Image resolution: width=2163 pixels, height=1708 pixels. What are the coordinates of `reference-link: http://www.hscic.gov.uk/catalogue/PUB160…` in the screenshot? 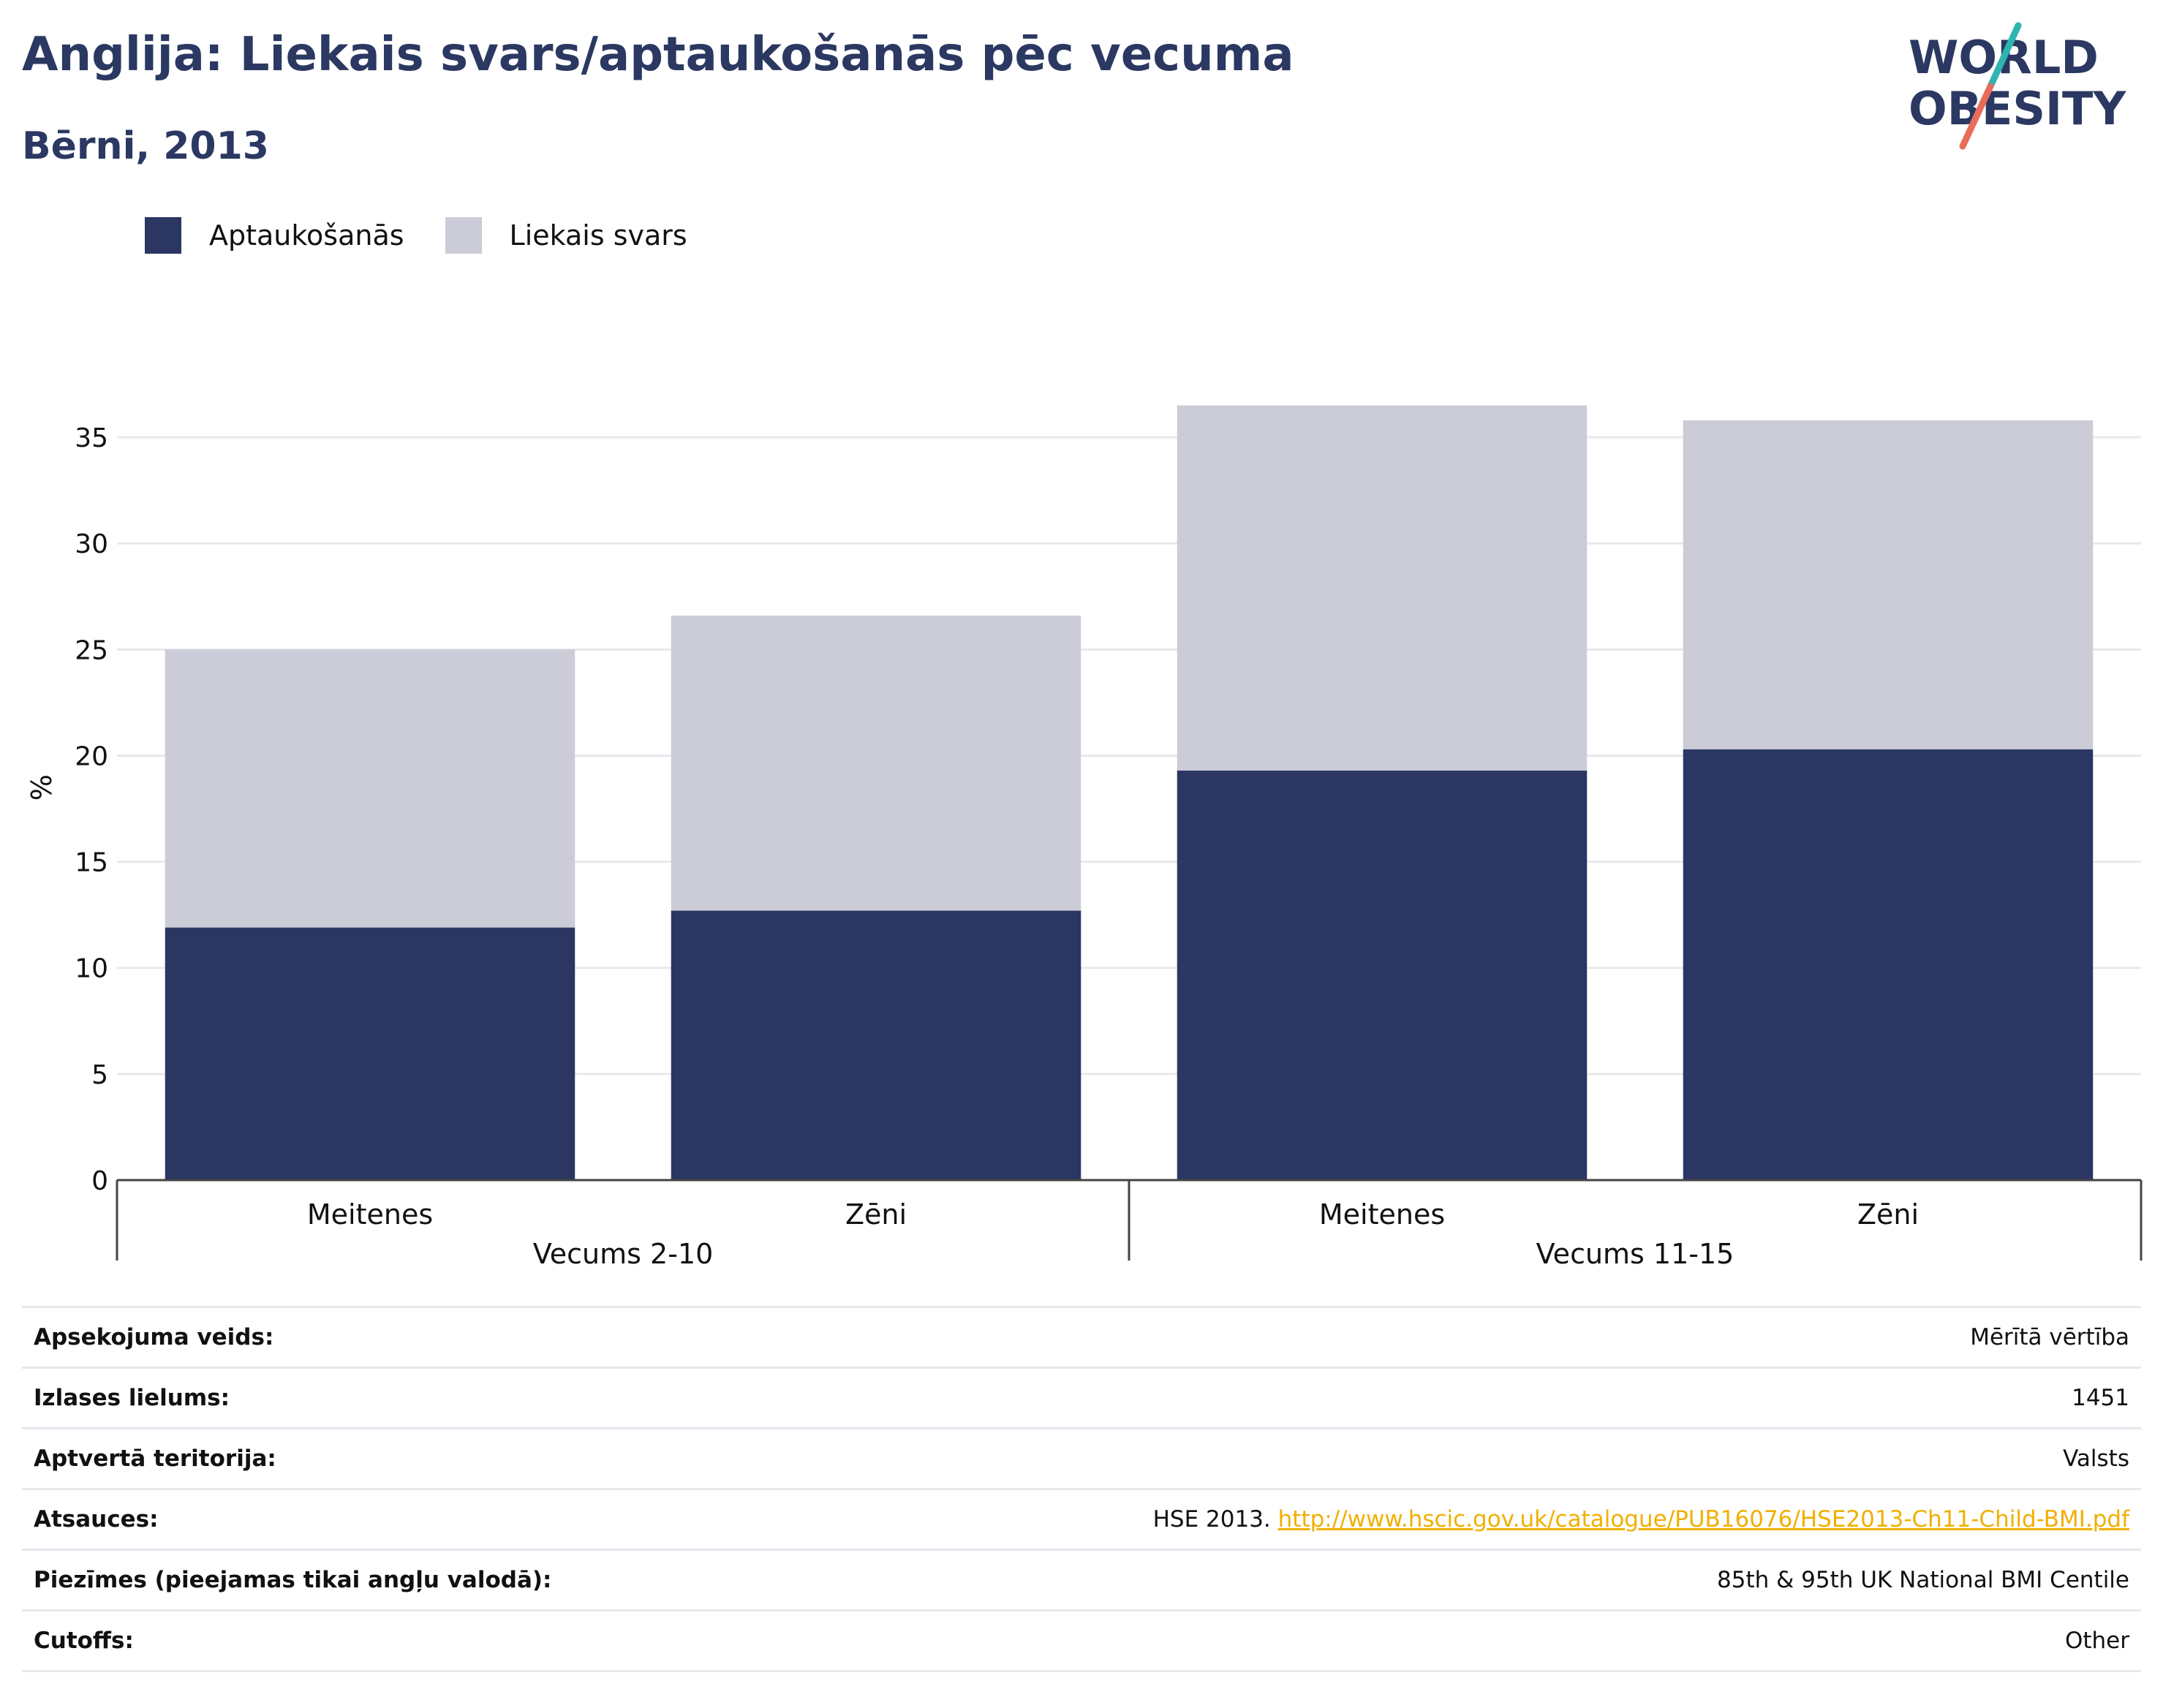 It's located at (1703, 1519).